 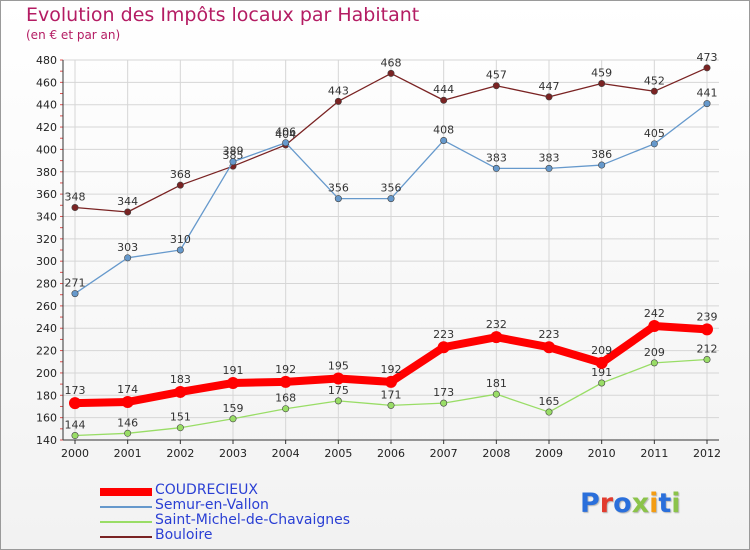 I want to click on y-tick-label: 320, so click(x=46, y=239).